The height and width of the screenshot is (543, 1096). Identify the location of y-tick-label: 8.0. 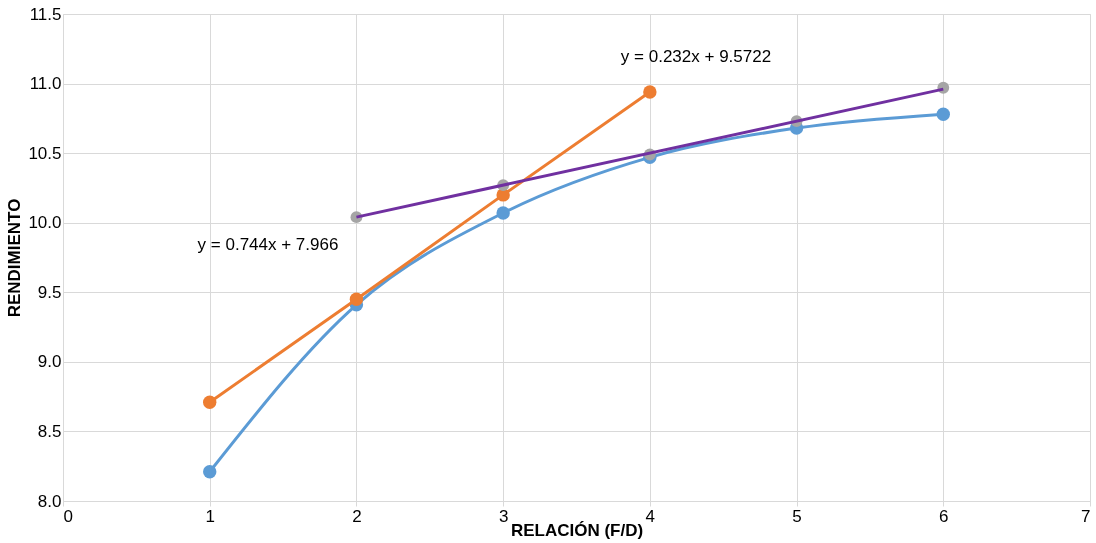
(49, 501).